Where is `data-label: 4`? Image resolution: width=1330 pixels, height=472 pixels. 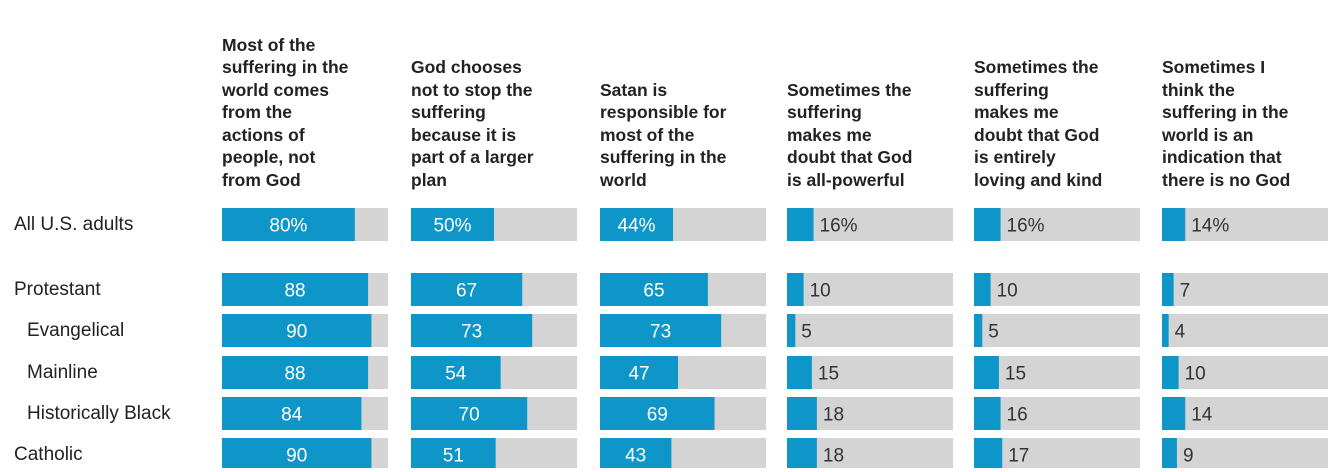 data-label: 4 is located at coordinates (1180, 332).